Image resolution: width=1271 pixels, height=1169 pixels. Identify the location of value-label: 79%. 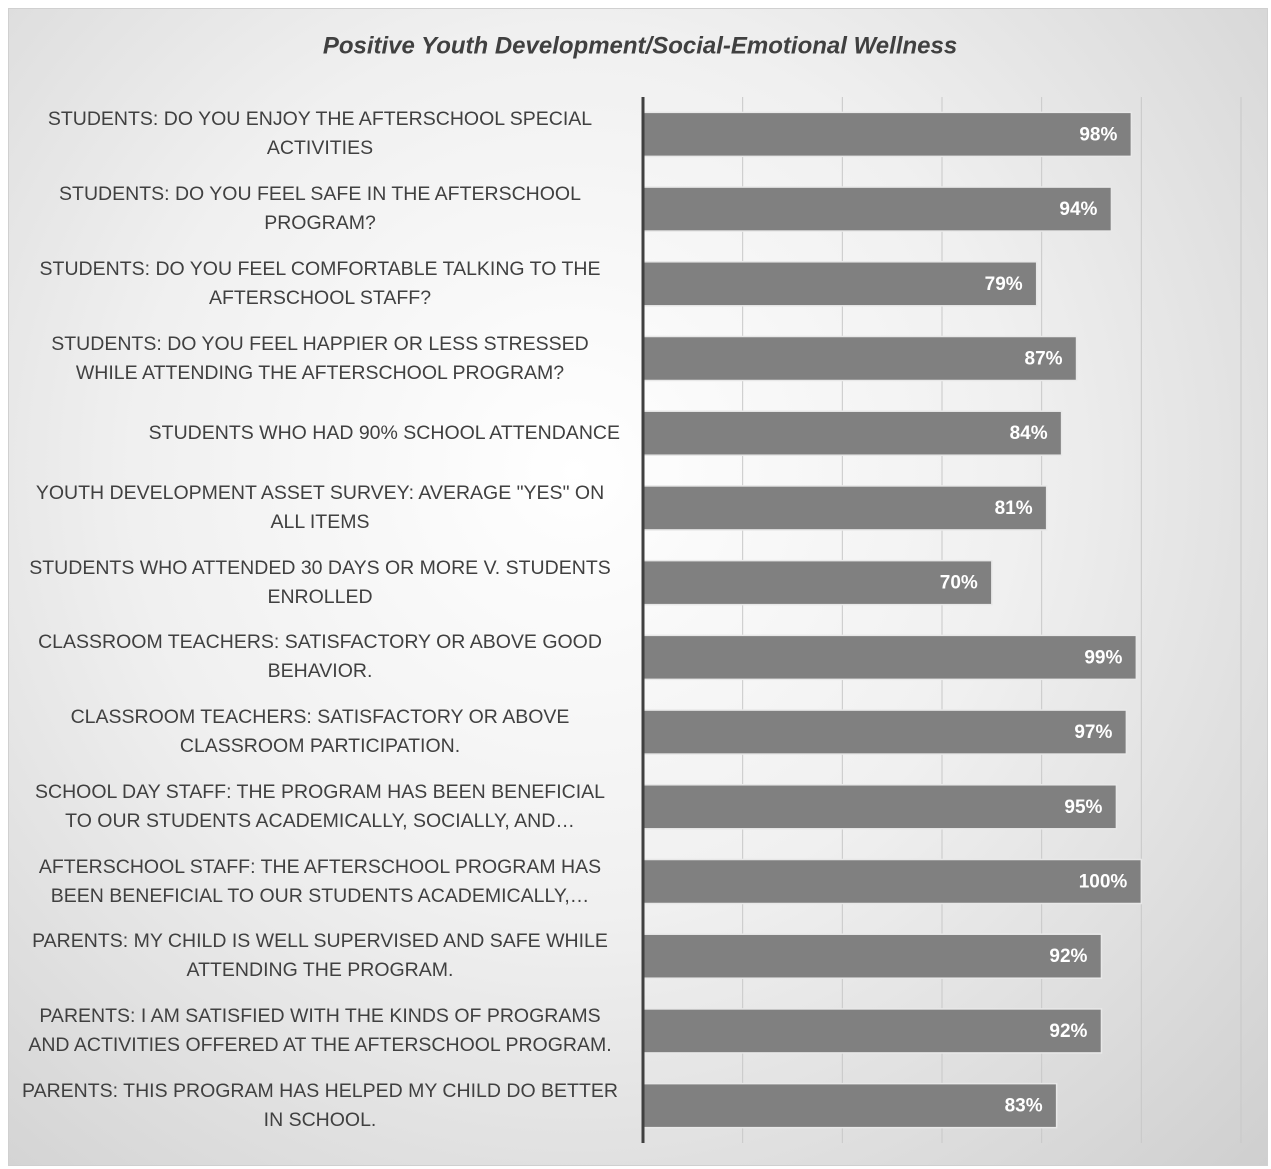
(1004, 284).